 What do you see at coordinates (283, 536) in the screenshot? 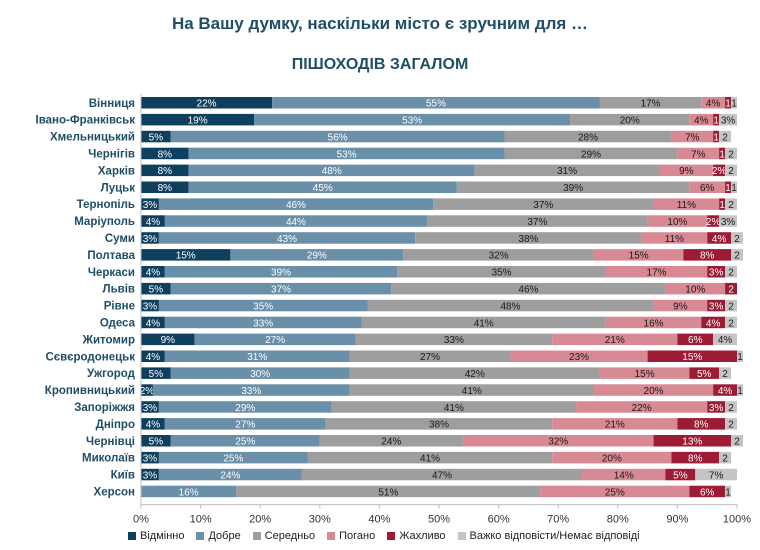
I see `legend-item: Середньо` at bounding box center [283, 536].